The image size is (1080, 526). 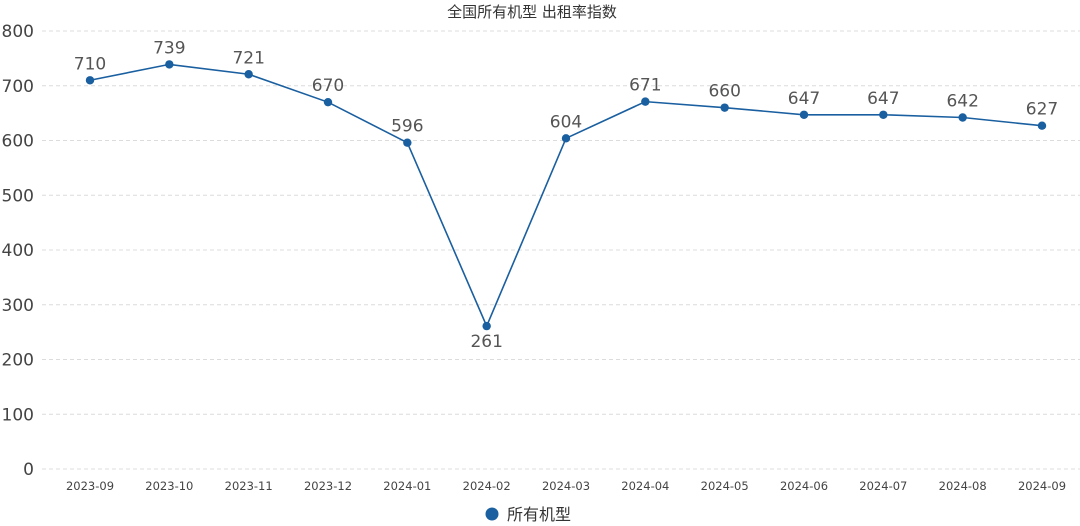 I want to click on x-tick-label: 2023-12, so click(x=328, y=486).